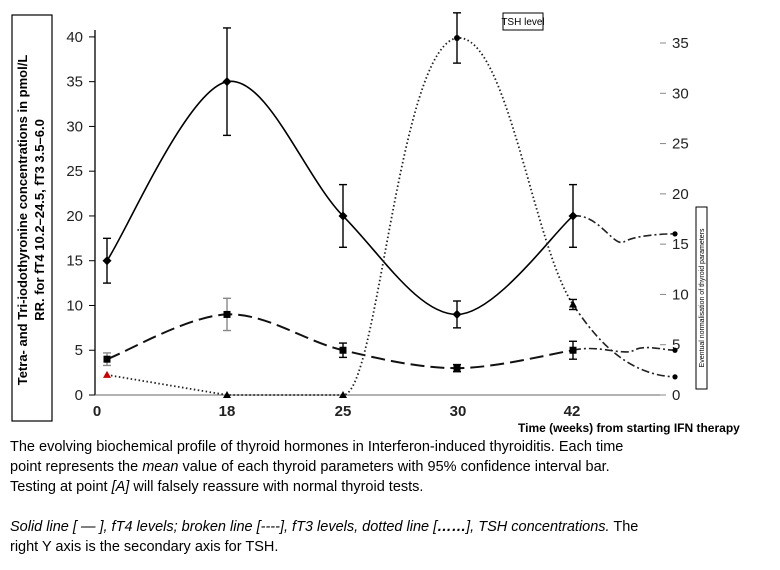 The width and height of the screenshot is (780, 570). What do you see at coordinates (79, 350) in the screenshot?
I see `y-tick-label: 5` at bounding box center [79, 350].